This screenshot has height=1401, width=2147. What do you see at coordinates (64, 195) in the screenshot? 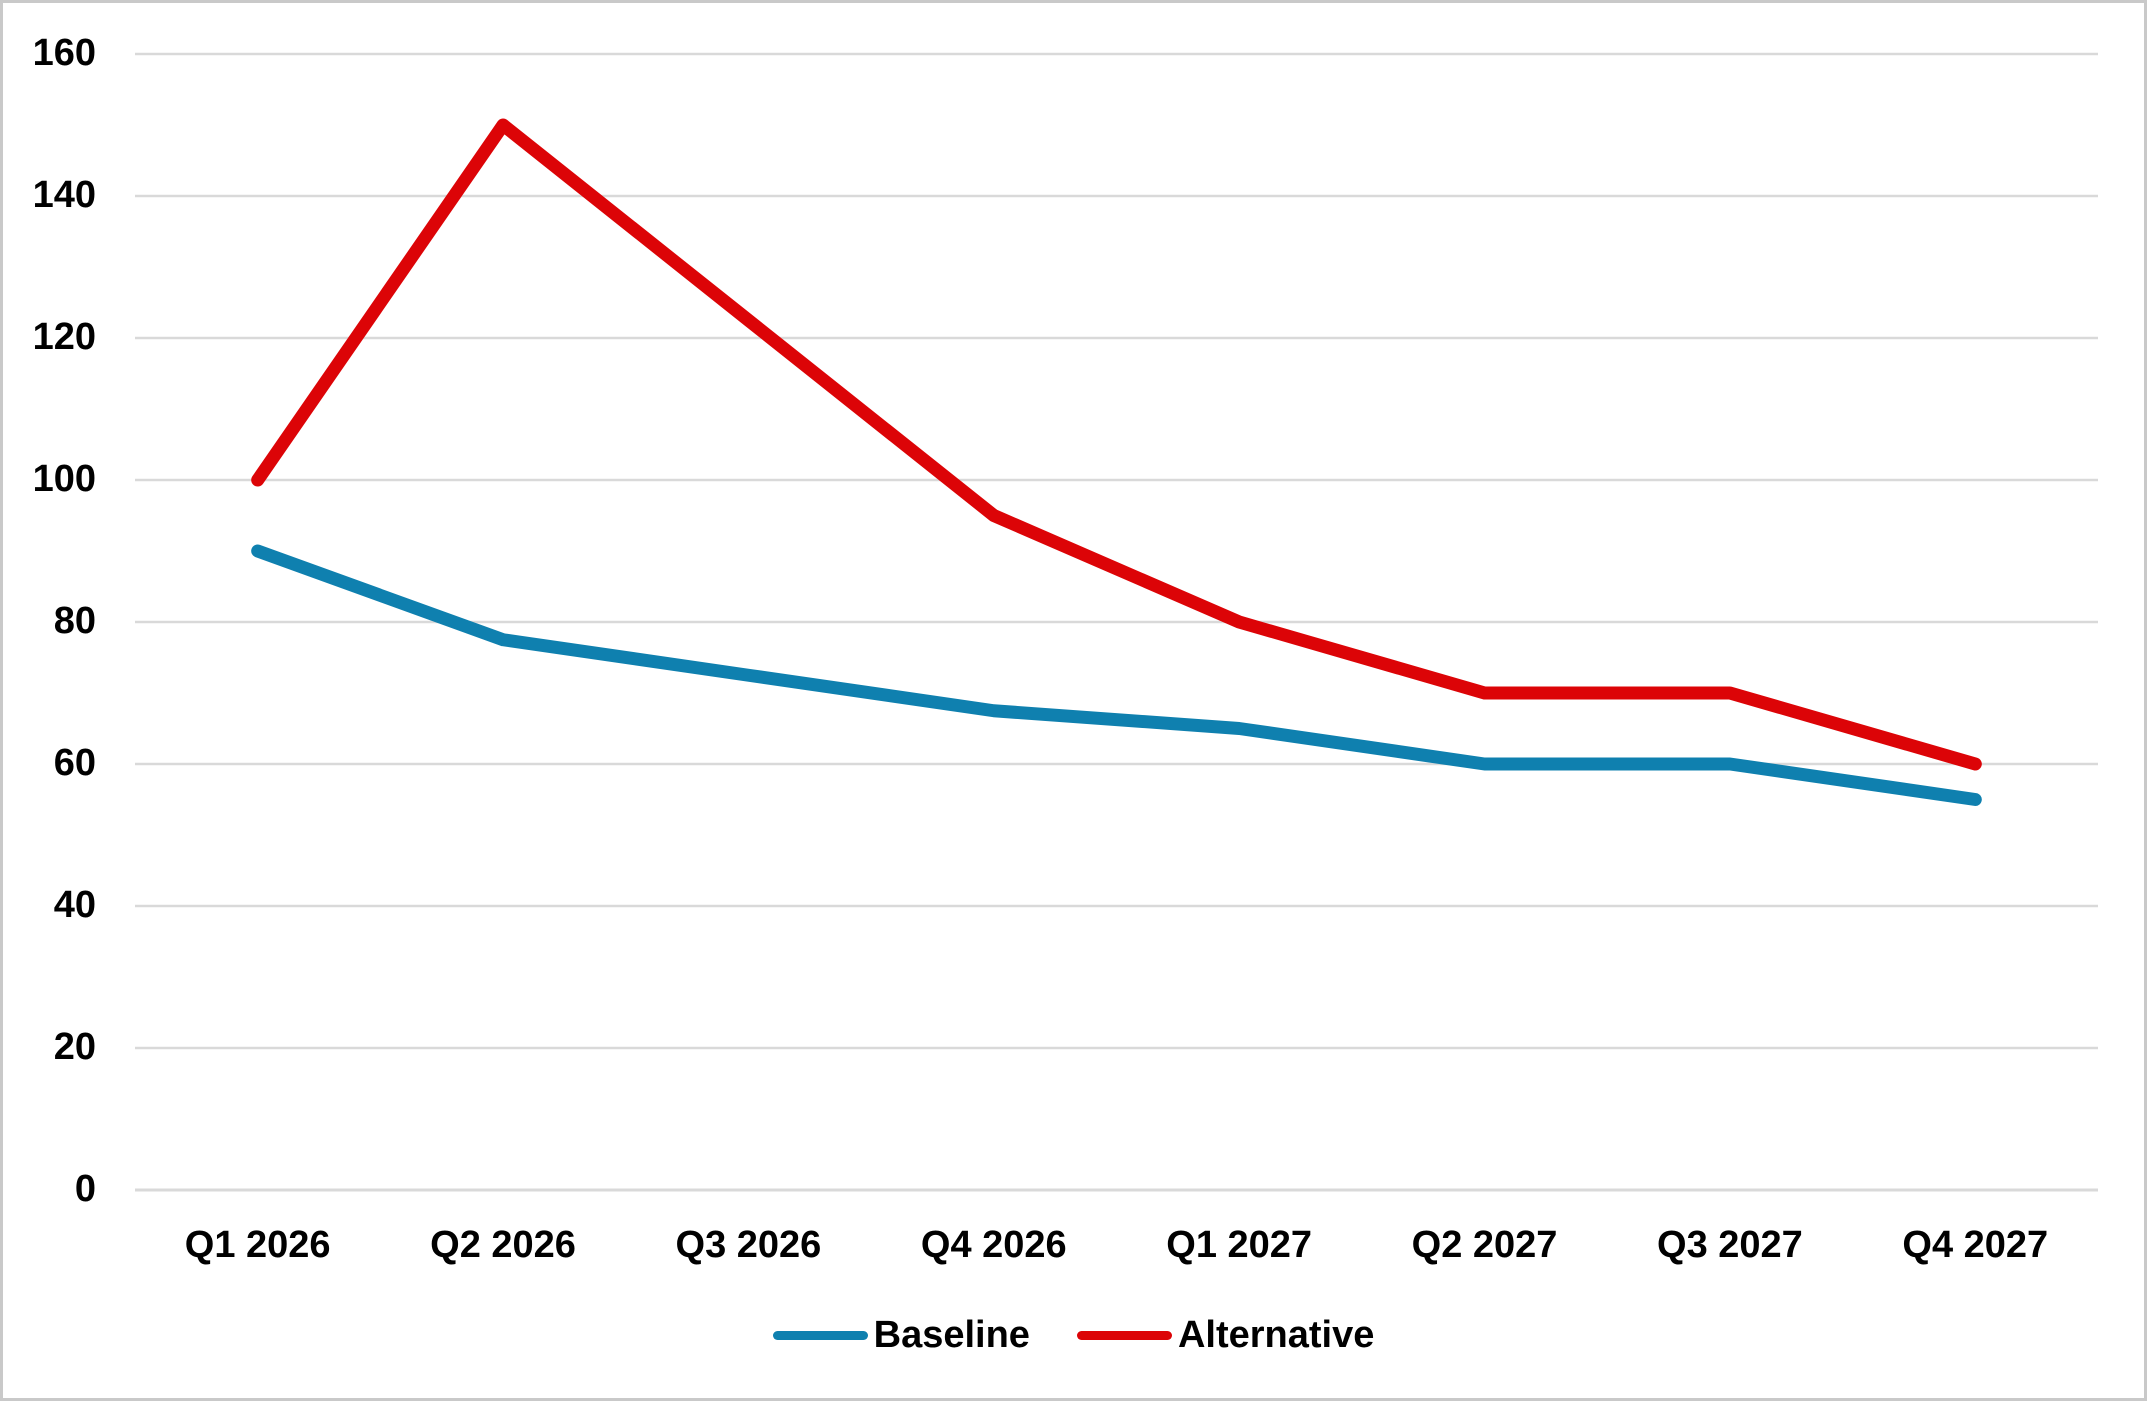
I see `y-tick-label: 140` at bounding box center [64, 195].